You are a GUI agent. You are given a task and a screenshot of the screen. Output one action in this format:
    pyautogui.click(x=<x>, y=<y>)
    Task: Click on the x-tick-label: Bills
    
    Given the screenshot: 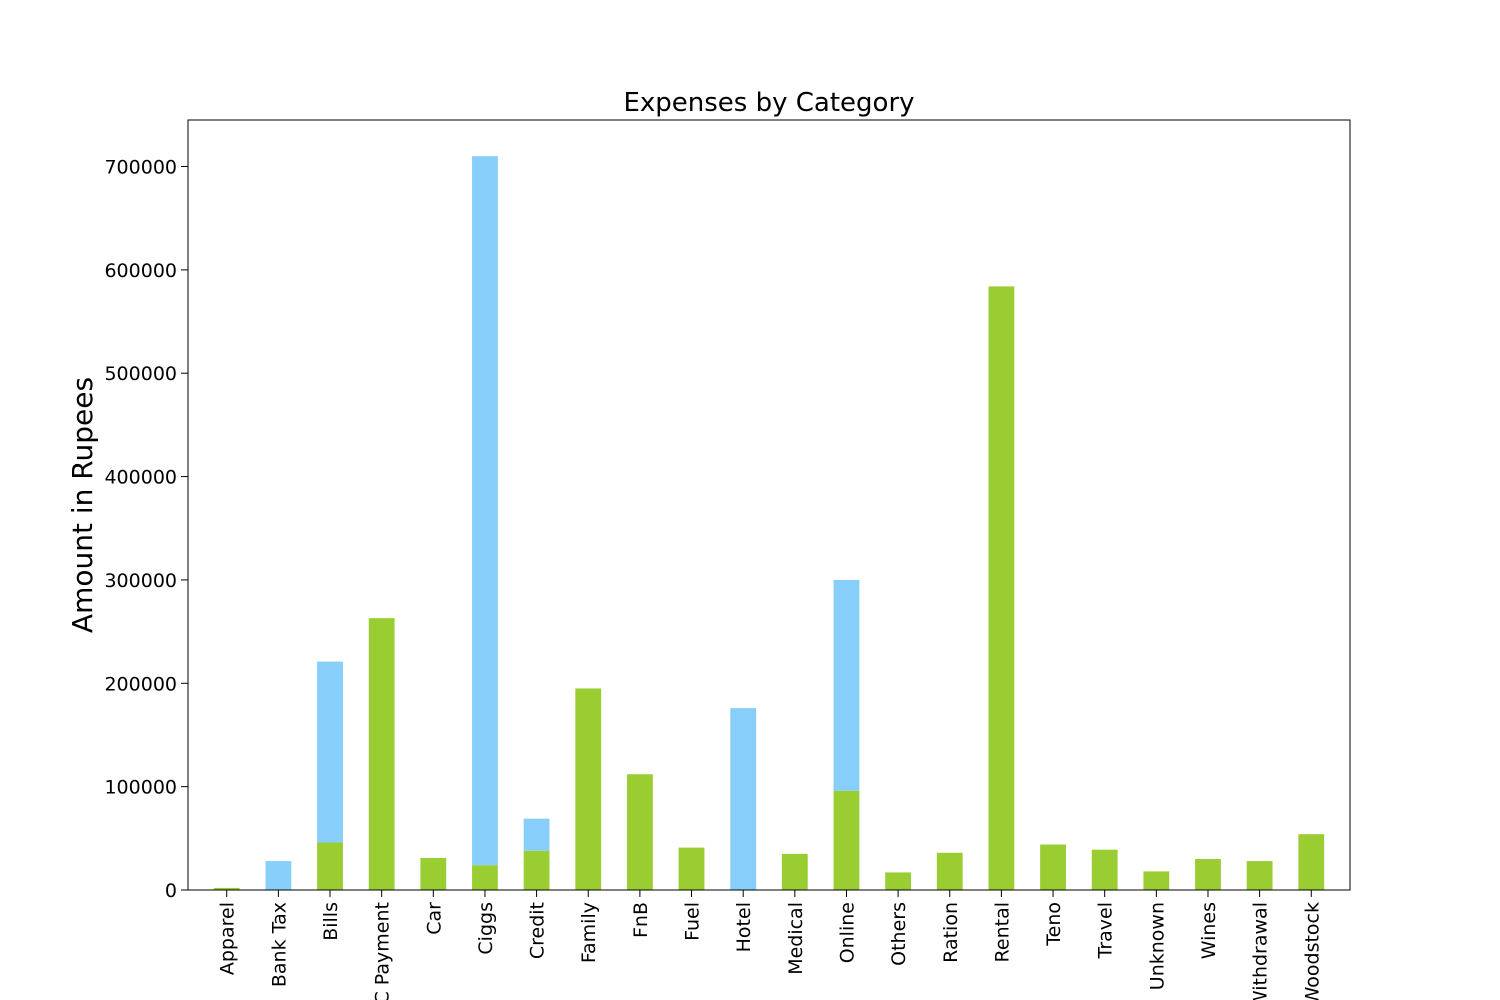 What is the action you would take?
    pyautogui.click(x=331, y=921)
    